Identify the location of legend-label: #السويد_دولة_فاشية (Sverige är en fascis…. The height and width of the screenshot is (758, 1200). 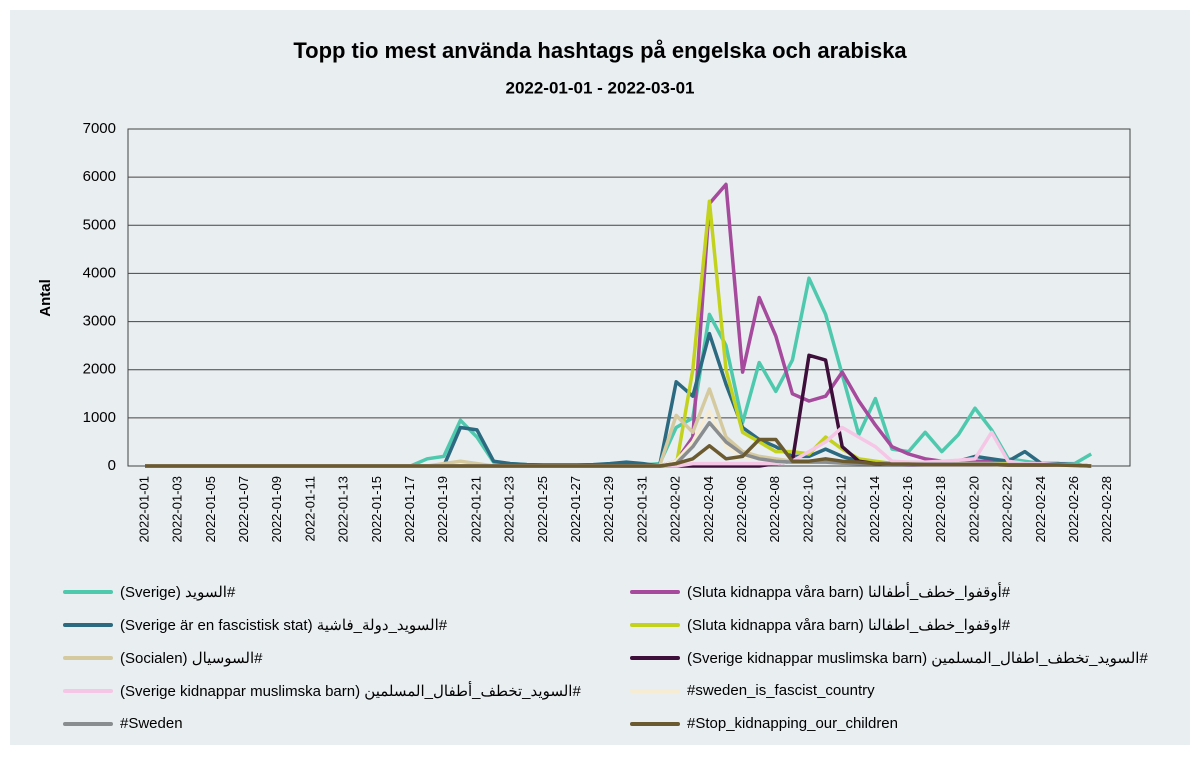
(284, 625).